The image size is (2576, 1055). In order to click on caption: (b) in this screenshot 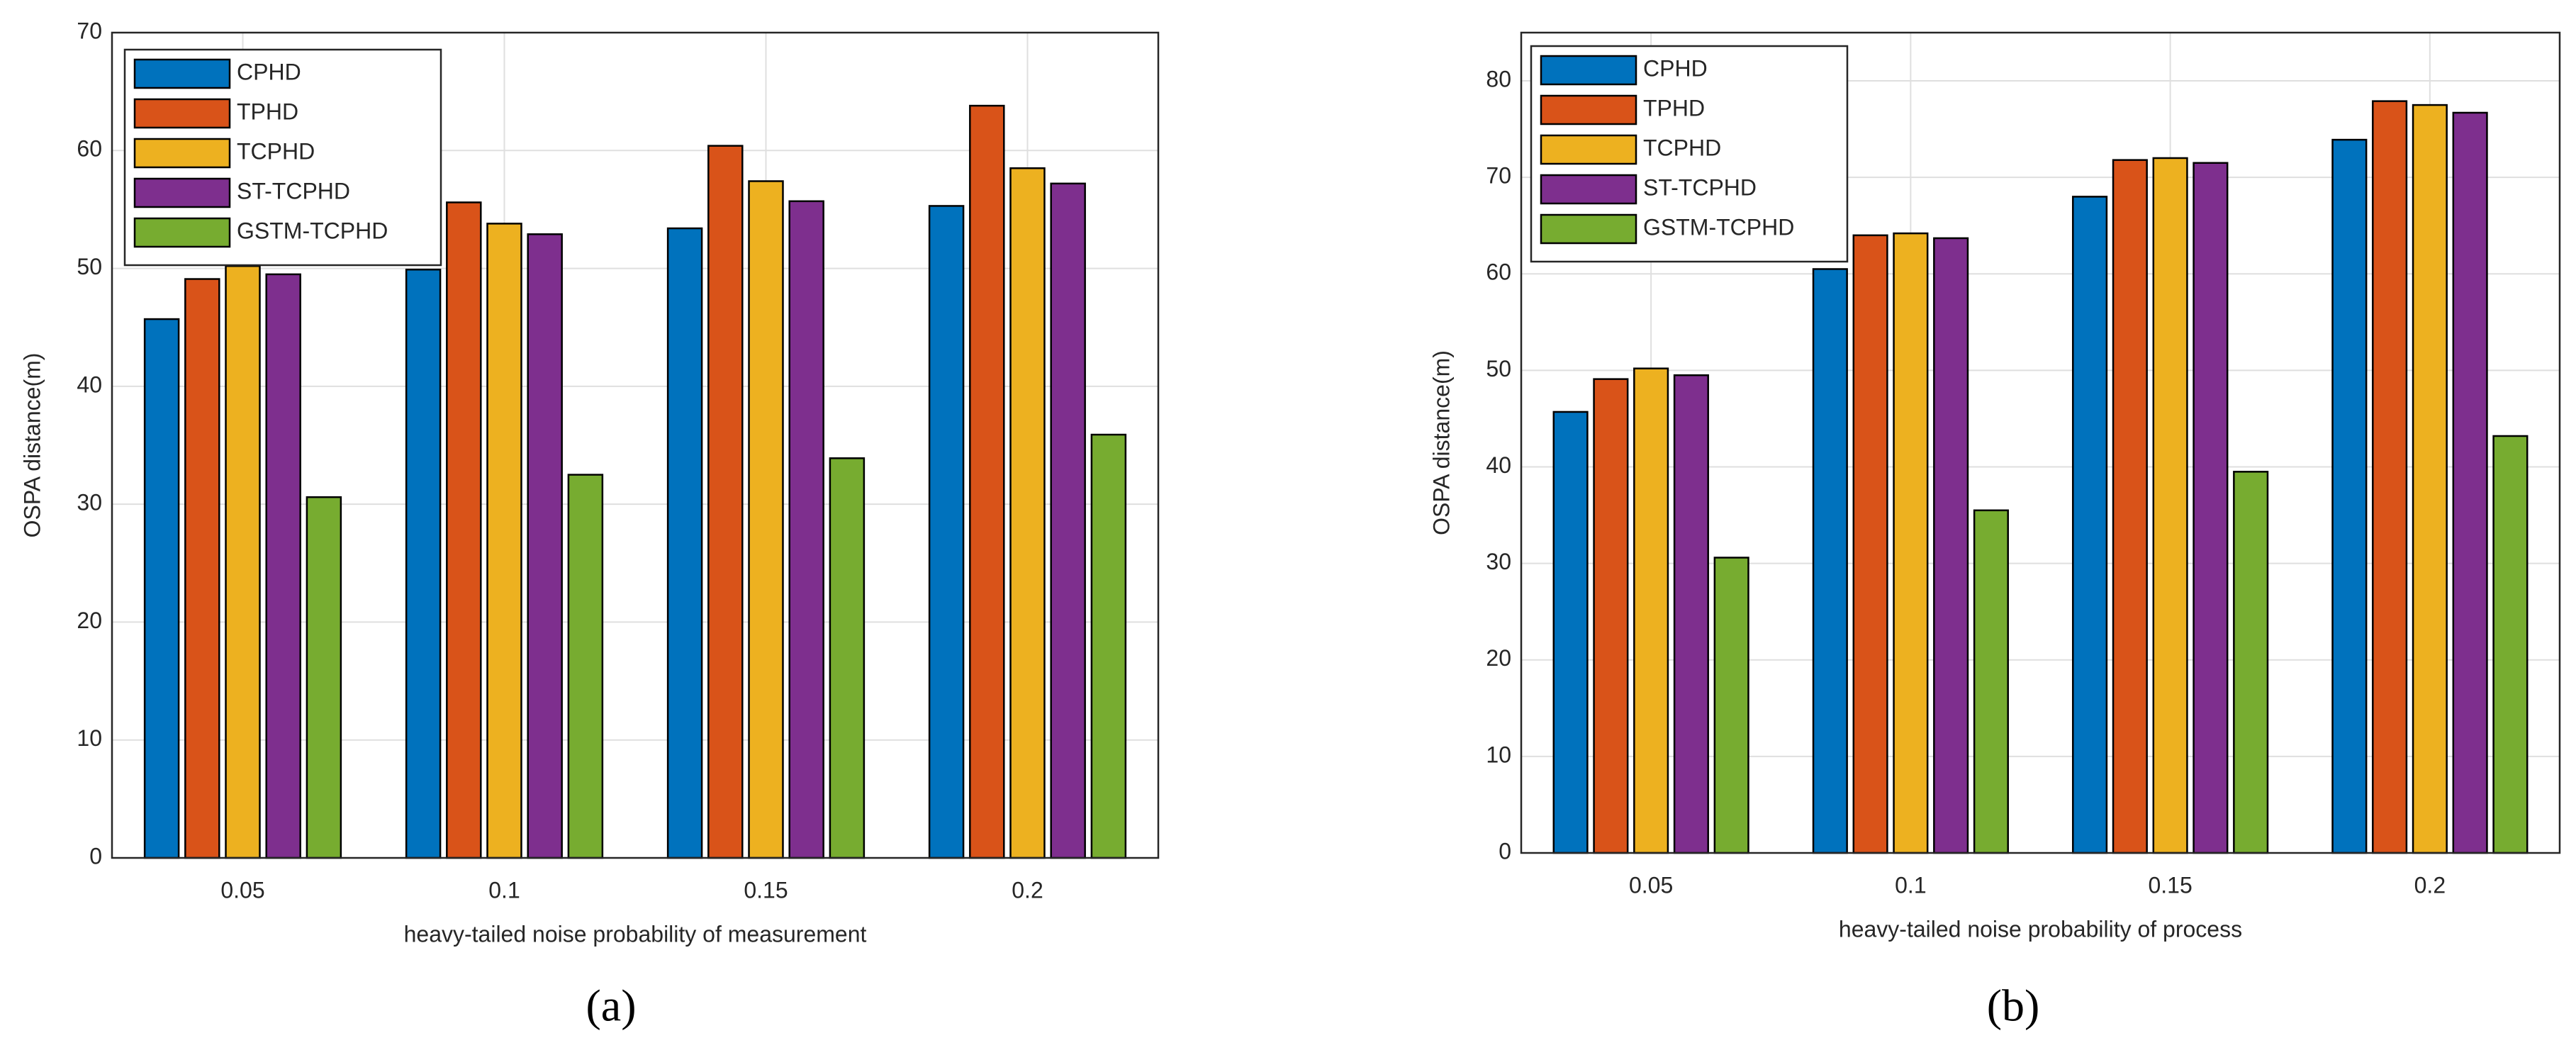, I will do `click(2014, 1006)`.